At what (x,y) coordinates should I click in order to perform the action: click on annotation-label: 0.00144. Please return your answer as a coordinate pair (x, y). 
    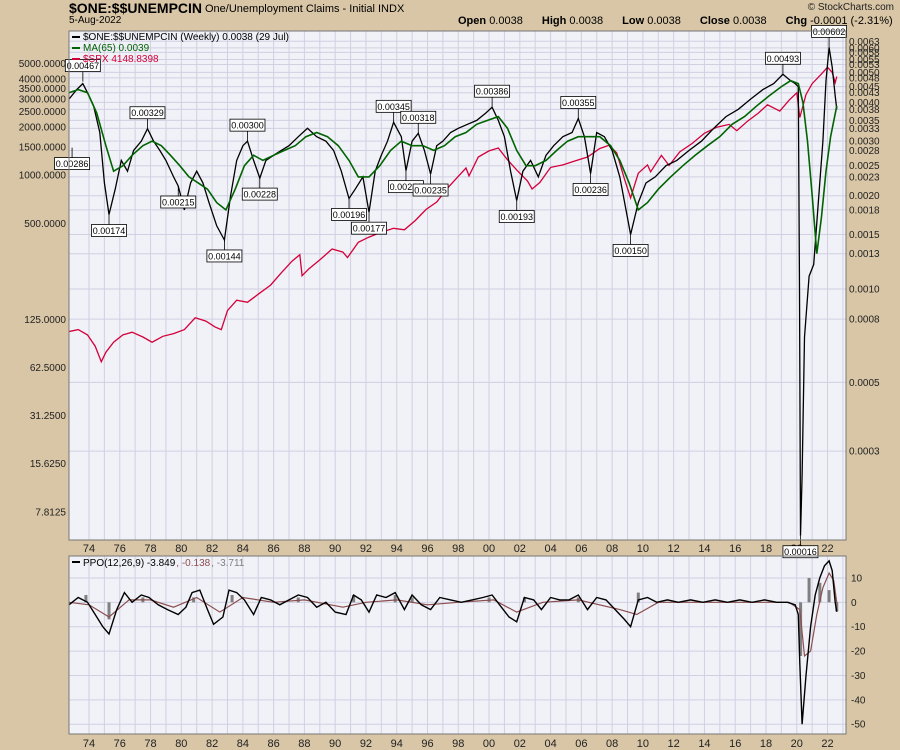
    Looking at the image, I should click on (224, 256).